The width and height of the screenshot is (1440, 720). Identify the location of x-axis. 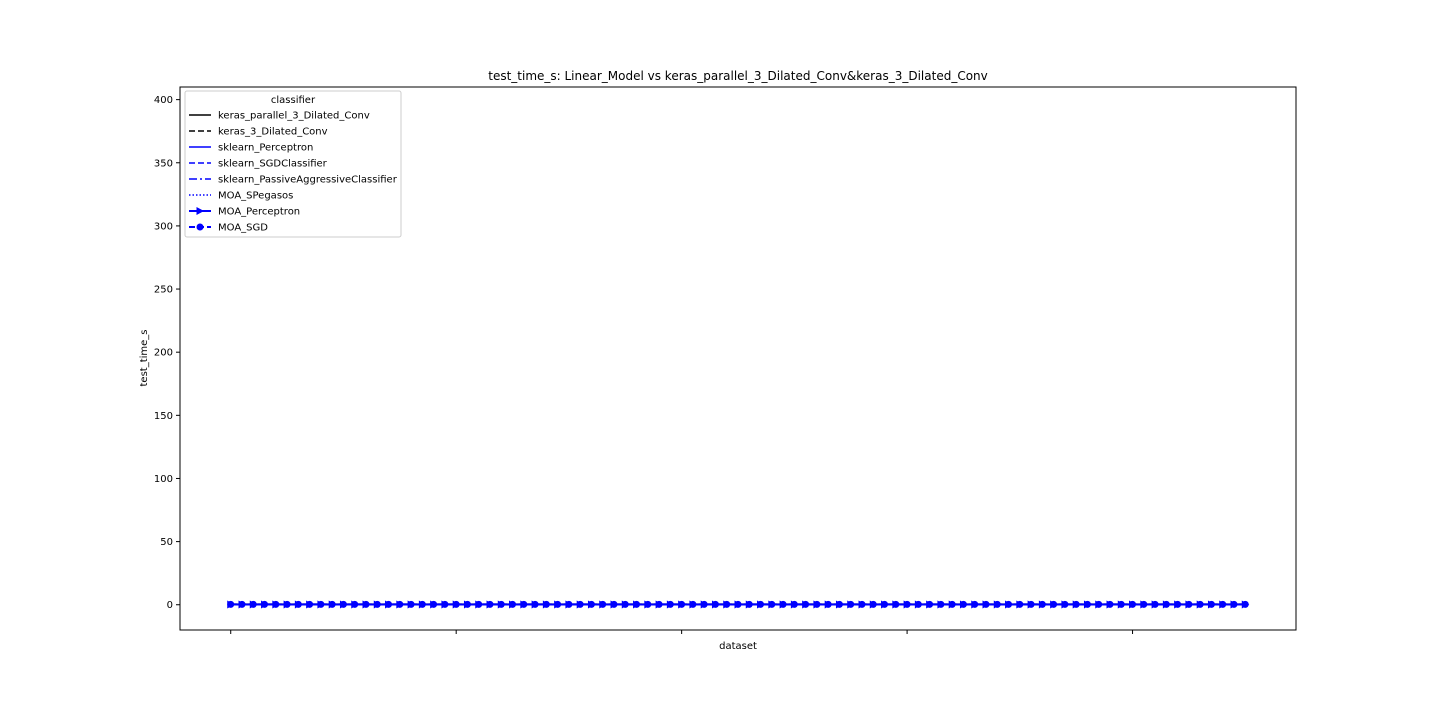
(682, 632).